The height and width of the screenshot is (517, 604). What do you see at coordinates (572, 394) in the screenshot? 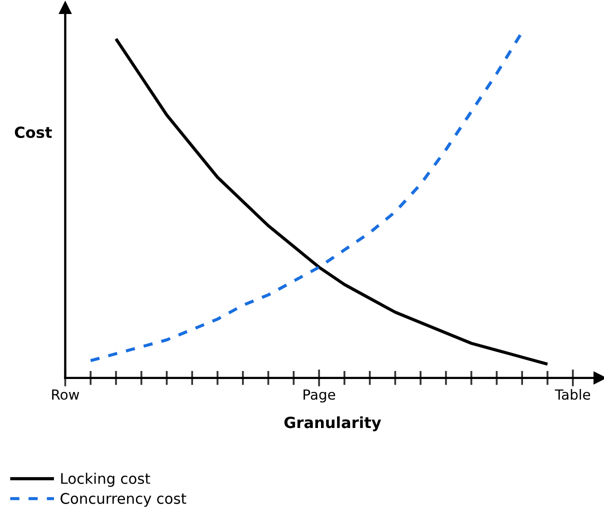
I see `x-tick-label: Table` at bounding box center [572, 394].